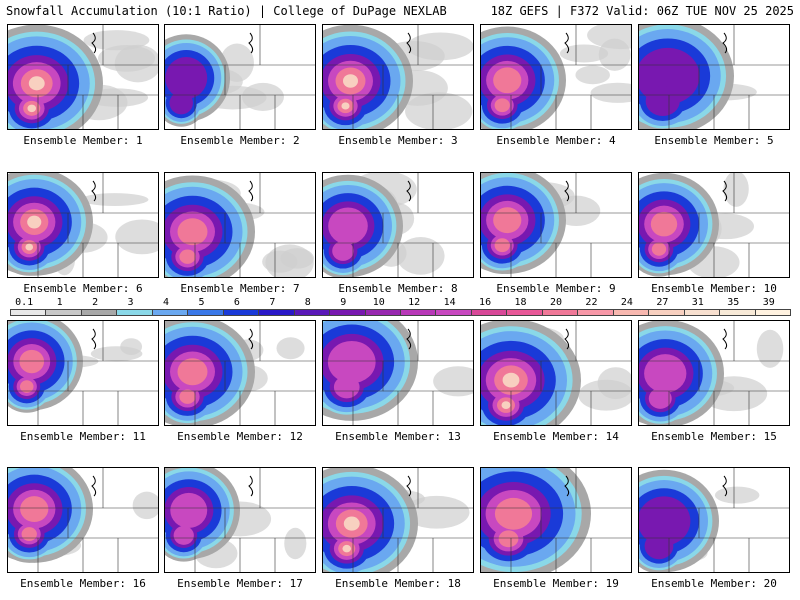 This screenshot has height=600, width=800. I want to click on ensemble-member-label: Ensemble Member: 8, so click(398, 288).